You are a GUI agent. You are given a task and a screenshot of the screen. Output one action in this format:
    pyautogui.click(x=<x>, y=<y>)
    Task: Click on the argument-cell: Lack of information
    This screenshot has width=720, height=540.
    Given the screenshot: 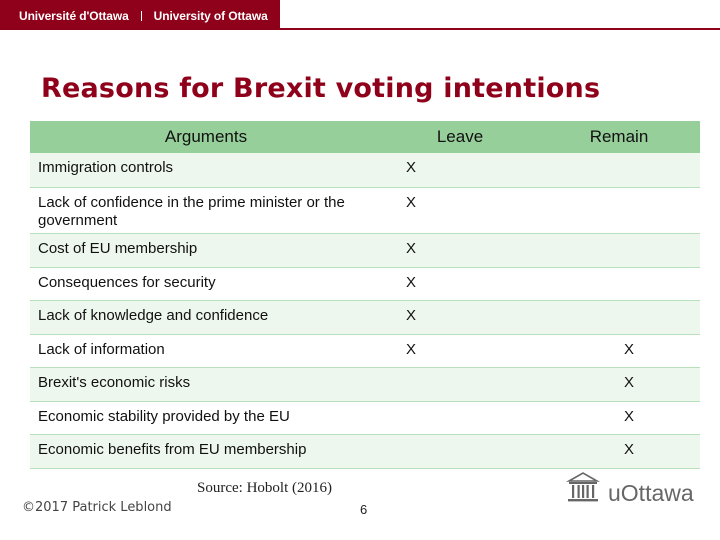 What is the action you would take?
    pyautogui.click(x=206, y=351)
    